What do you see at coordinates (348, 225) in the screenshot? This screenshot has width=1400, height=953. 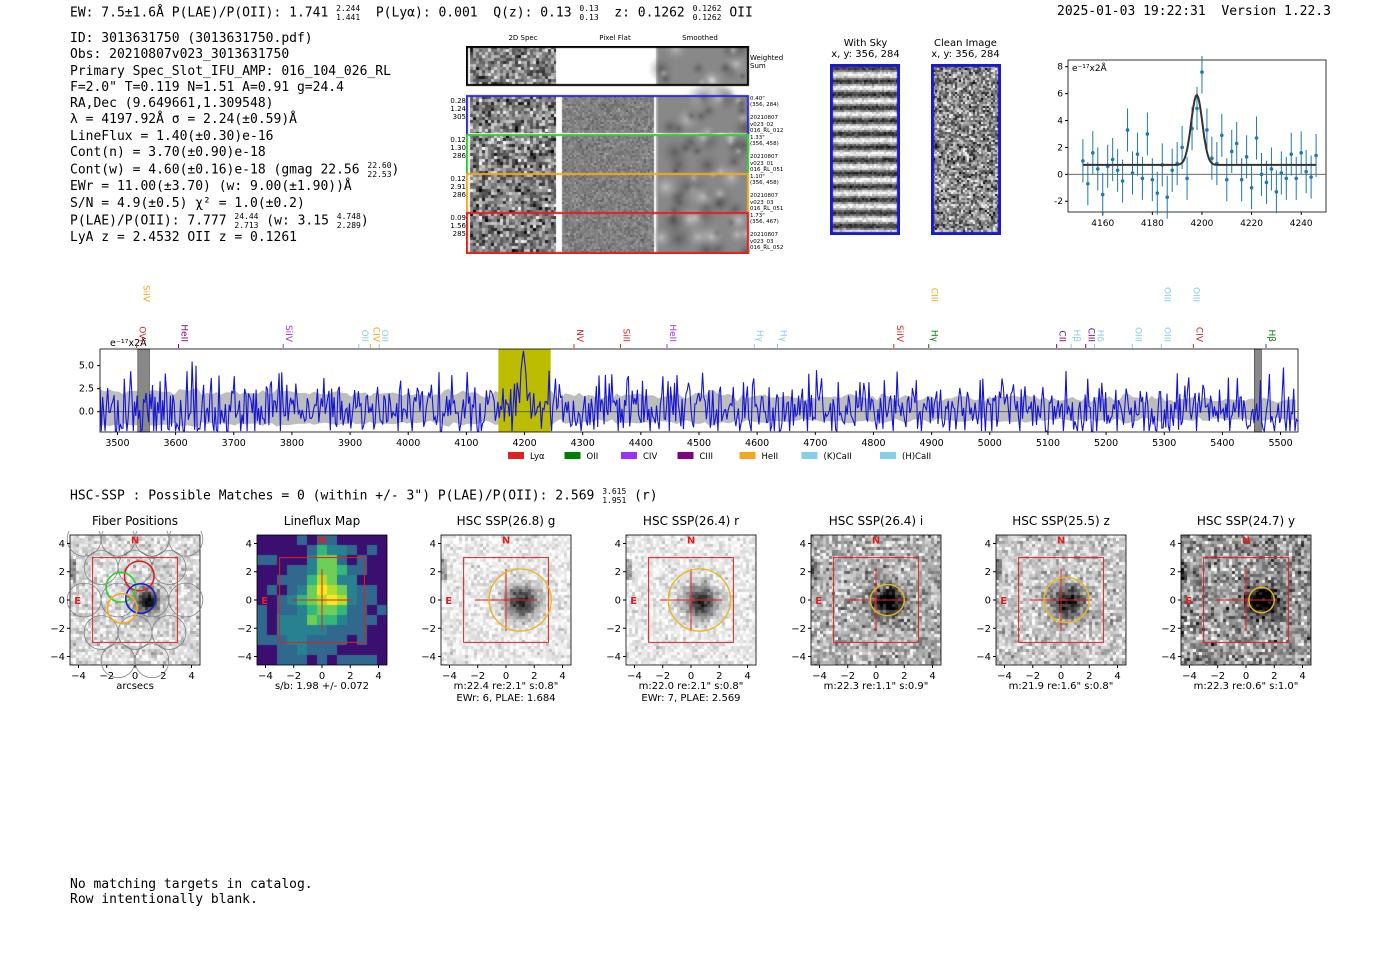 I see `info-plae-w-lo: 2.289` at bounding box center [348, 225].